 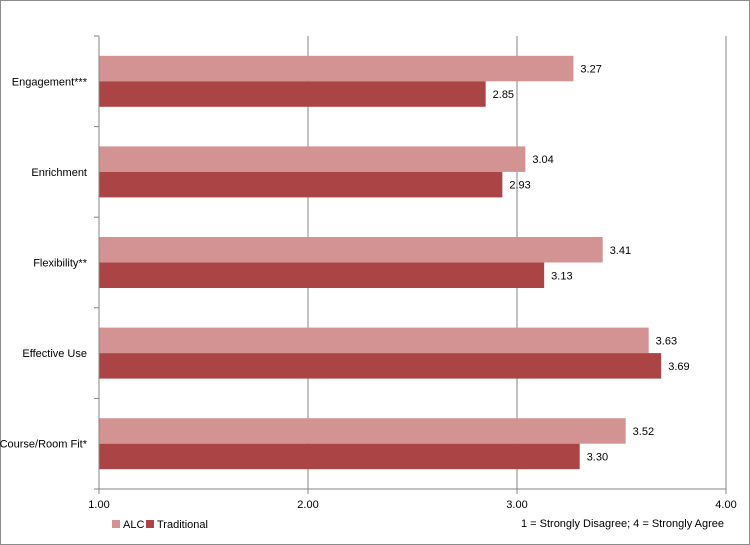 I want to click on data-label: 3.30, so click(x=597, y=457).